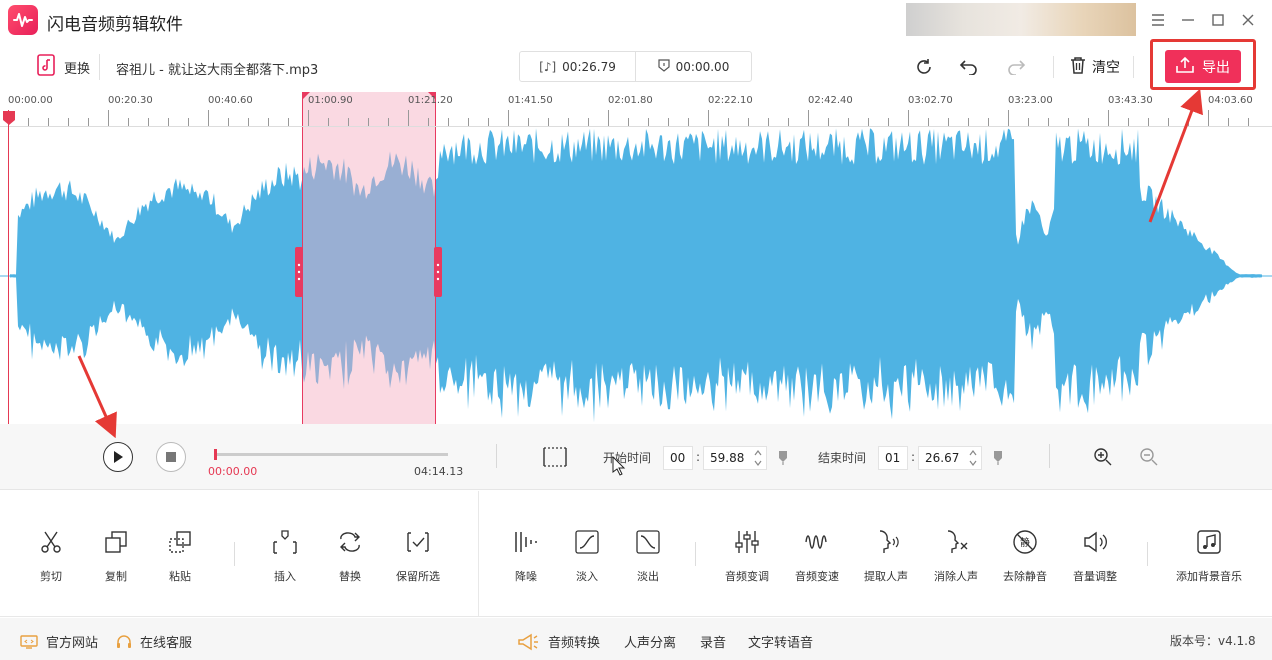  Describe the element at coordinates (118, 457) in the screenshot. I see `play-button` at that location.